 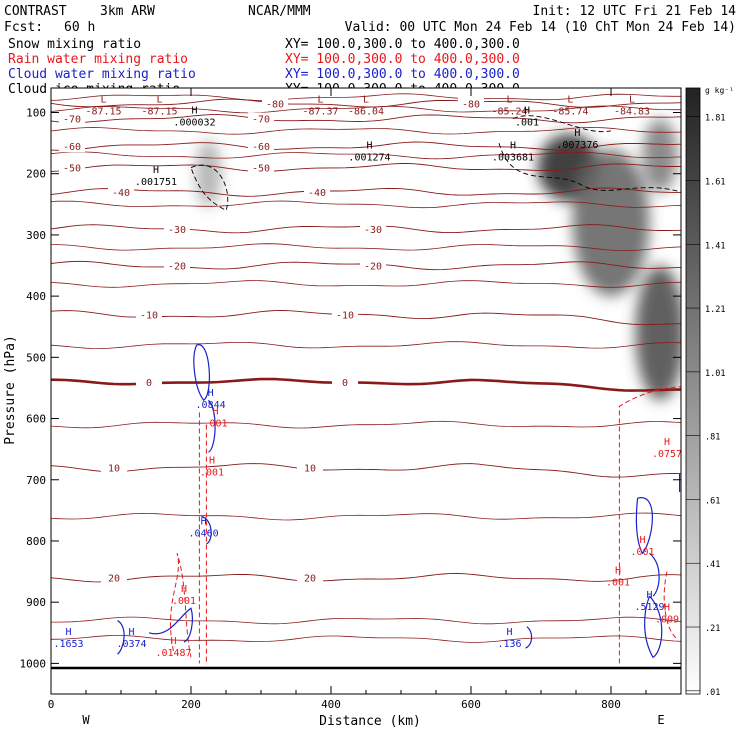 I want to click on fcst-label: Fcst:, so click(x=23, y=27).